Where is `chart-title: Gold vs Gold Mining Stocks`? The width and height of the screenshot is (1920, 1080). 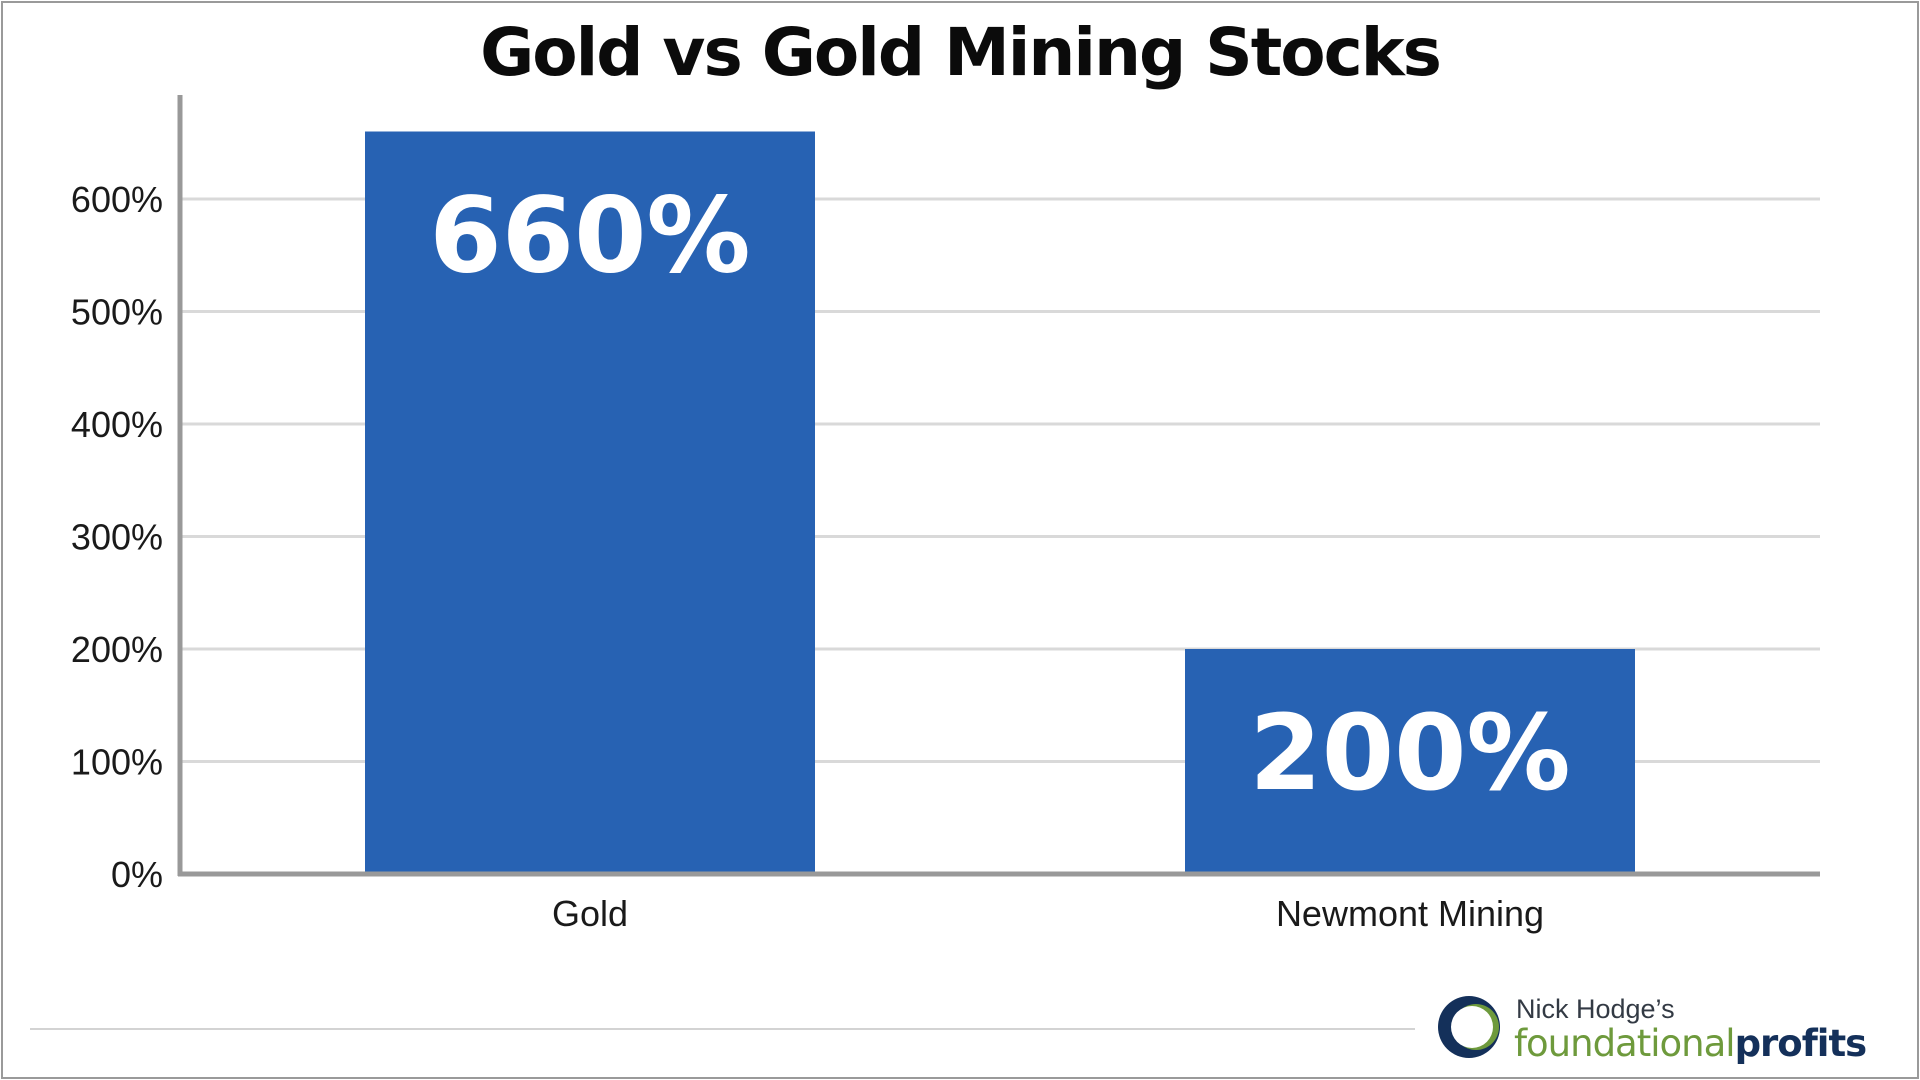
chart-title: Gold vs Gold Mining Stocks is located at coordinates (961, 52).